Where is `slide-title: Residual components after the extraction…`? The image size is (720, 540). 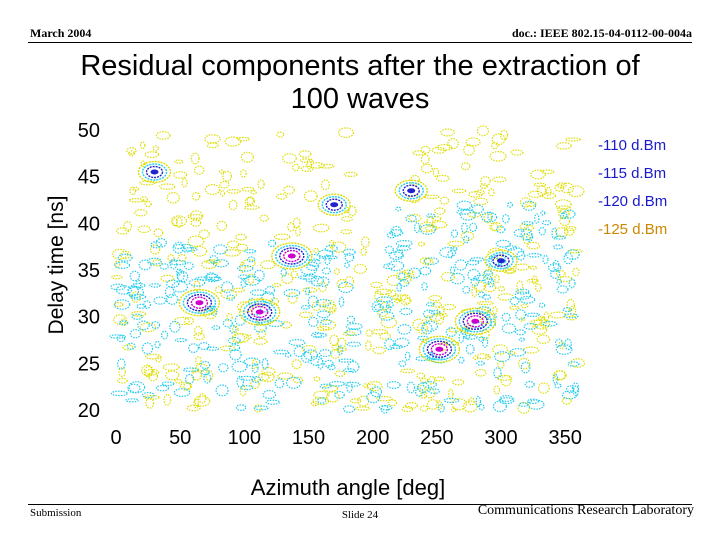 slide-title: Residual components after the extraction… is located at coordinates (360, 83).